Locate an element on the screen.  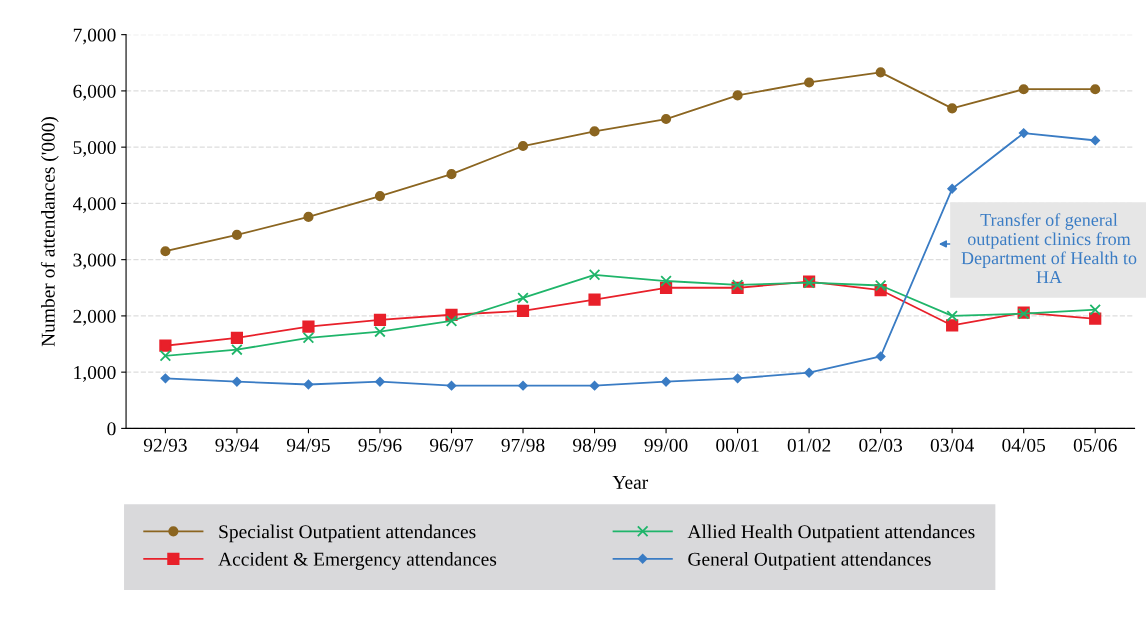
x-axis-title: Year is located at coordinates (630, 482).